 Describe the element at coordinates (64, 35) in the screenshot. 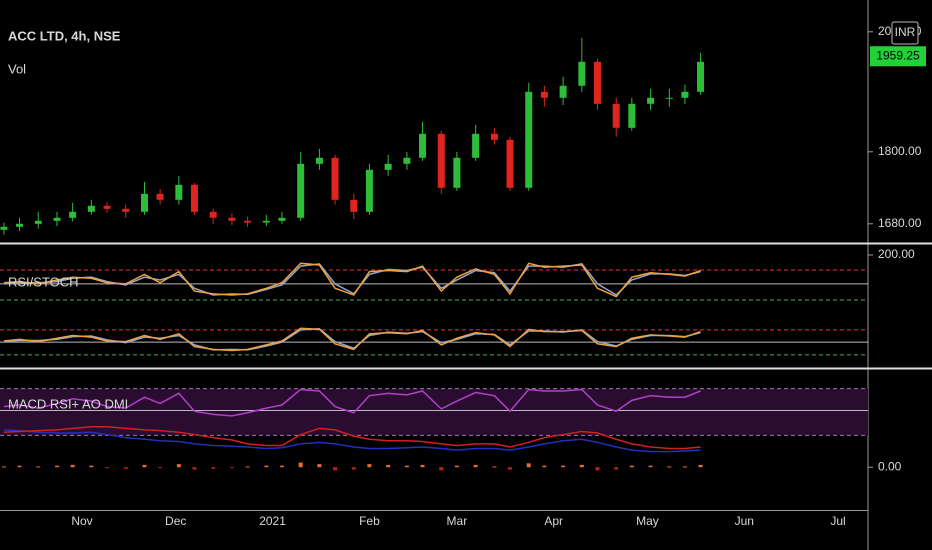

I see `chart-title: ACC LTD, 4h, NSE` at that location.